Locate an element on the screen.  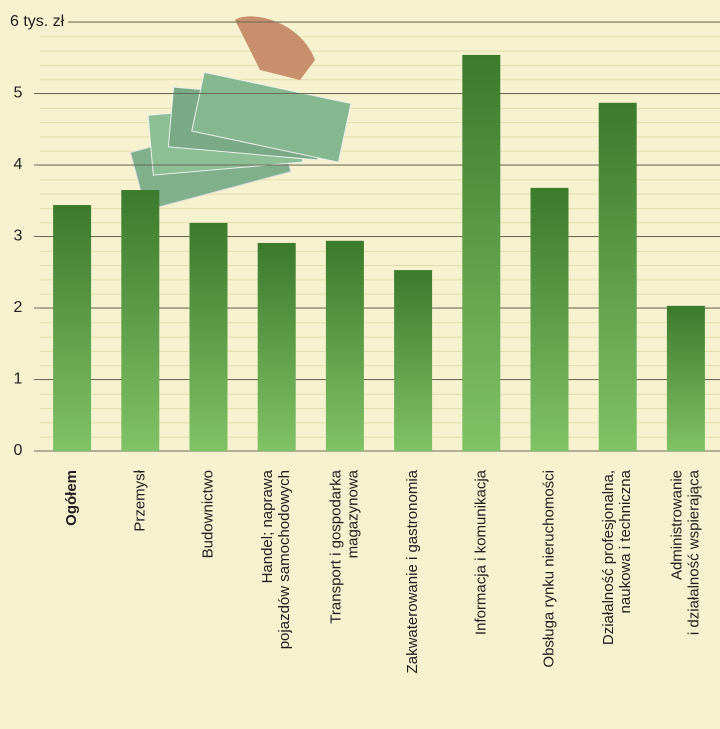
x-tick-label: Obsługa rynku nieruchomości is located at coordinates (548, 569).